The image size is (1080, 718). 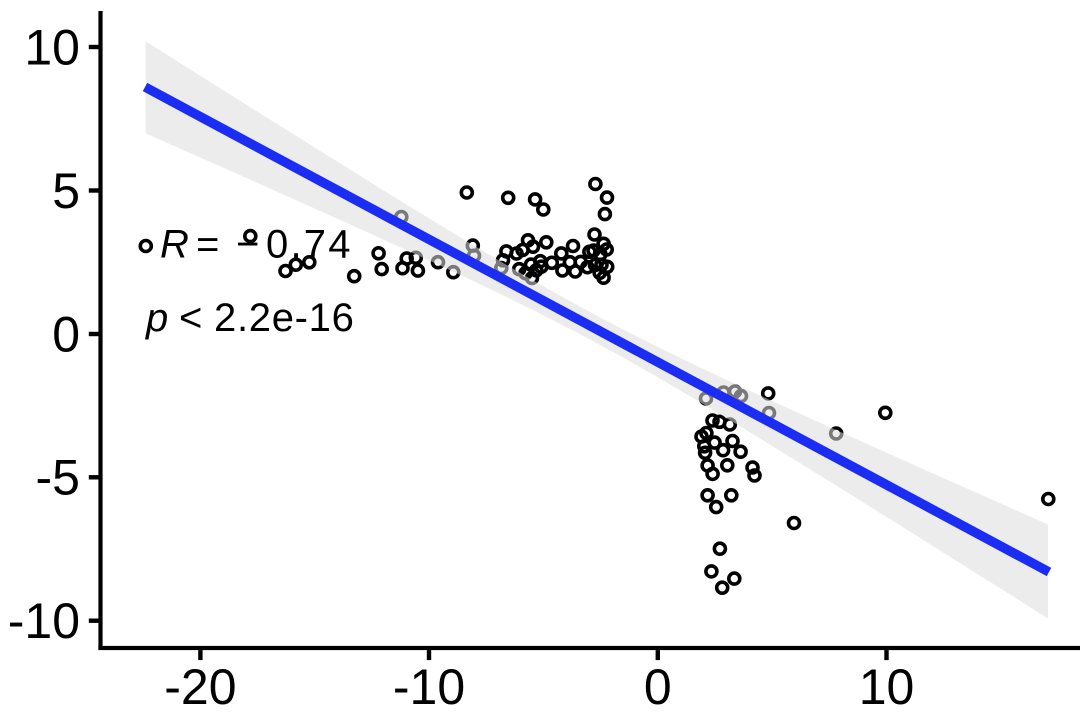 What do you see at coordinates (250, 318) in the screenshot?
I see `svg-text:p<2.2e-16: p <2.2e-16` at bounding box center [250, 318].